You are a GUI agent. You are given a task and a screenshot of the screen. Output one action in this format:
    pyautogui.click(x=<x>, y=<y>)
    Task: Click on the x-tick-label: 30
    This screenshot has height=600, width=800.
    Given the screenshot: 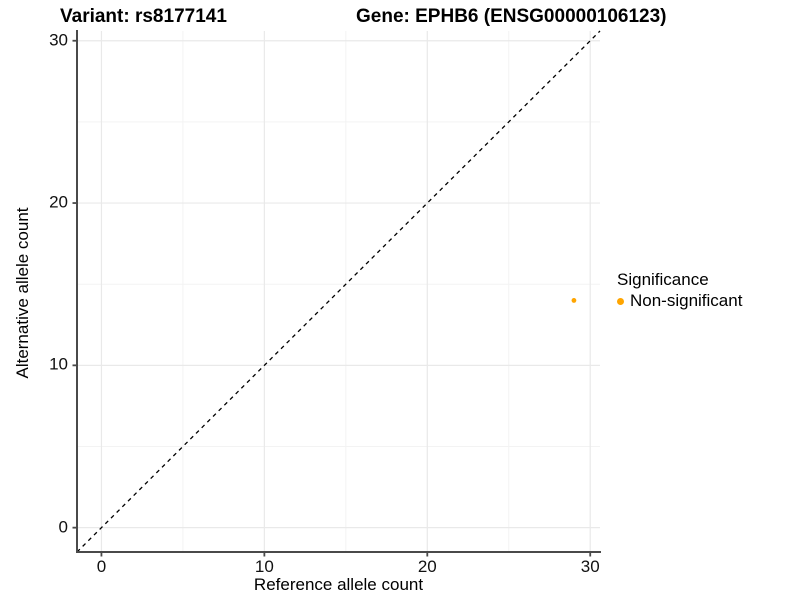 What is the action you would take?
    pyautogui.click(x=590, y=566)
    